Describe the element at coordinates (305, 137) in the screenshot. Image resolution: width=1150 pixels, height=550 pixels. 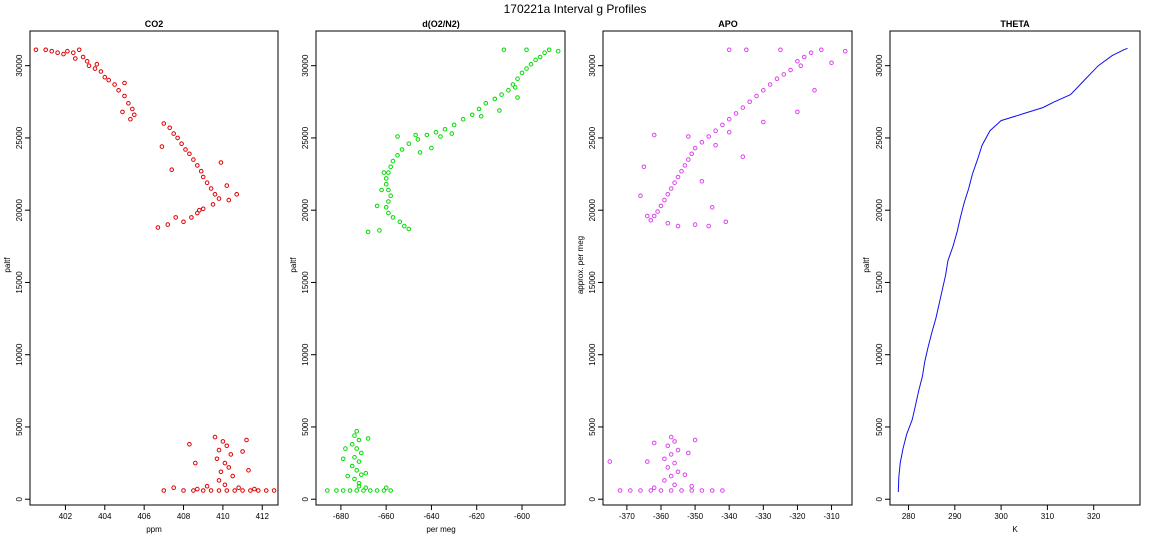
I see `o2n2-y-tick-label: 25000` at that location.